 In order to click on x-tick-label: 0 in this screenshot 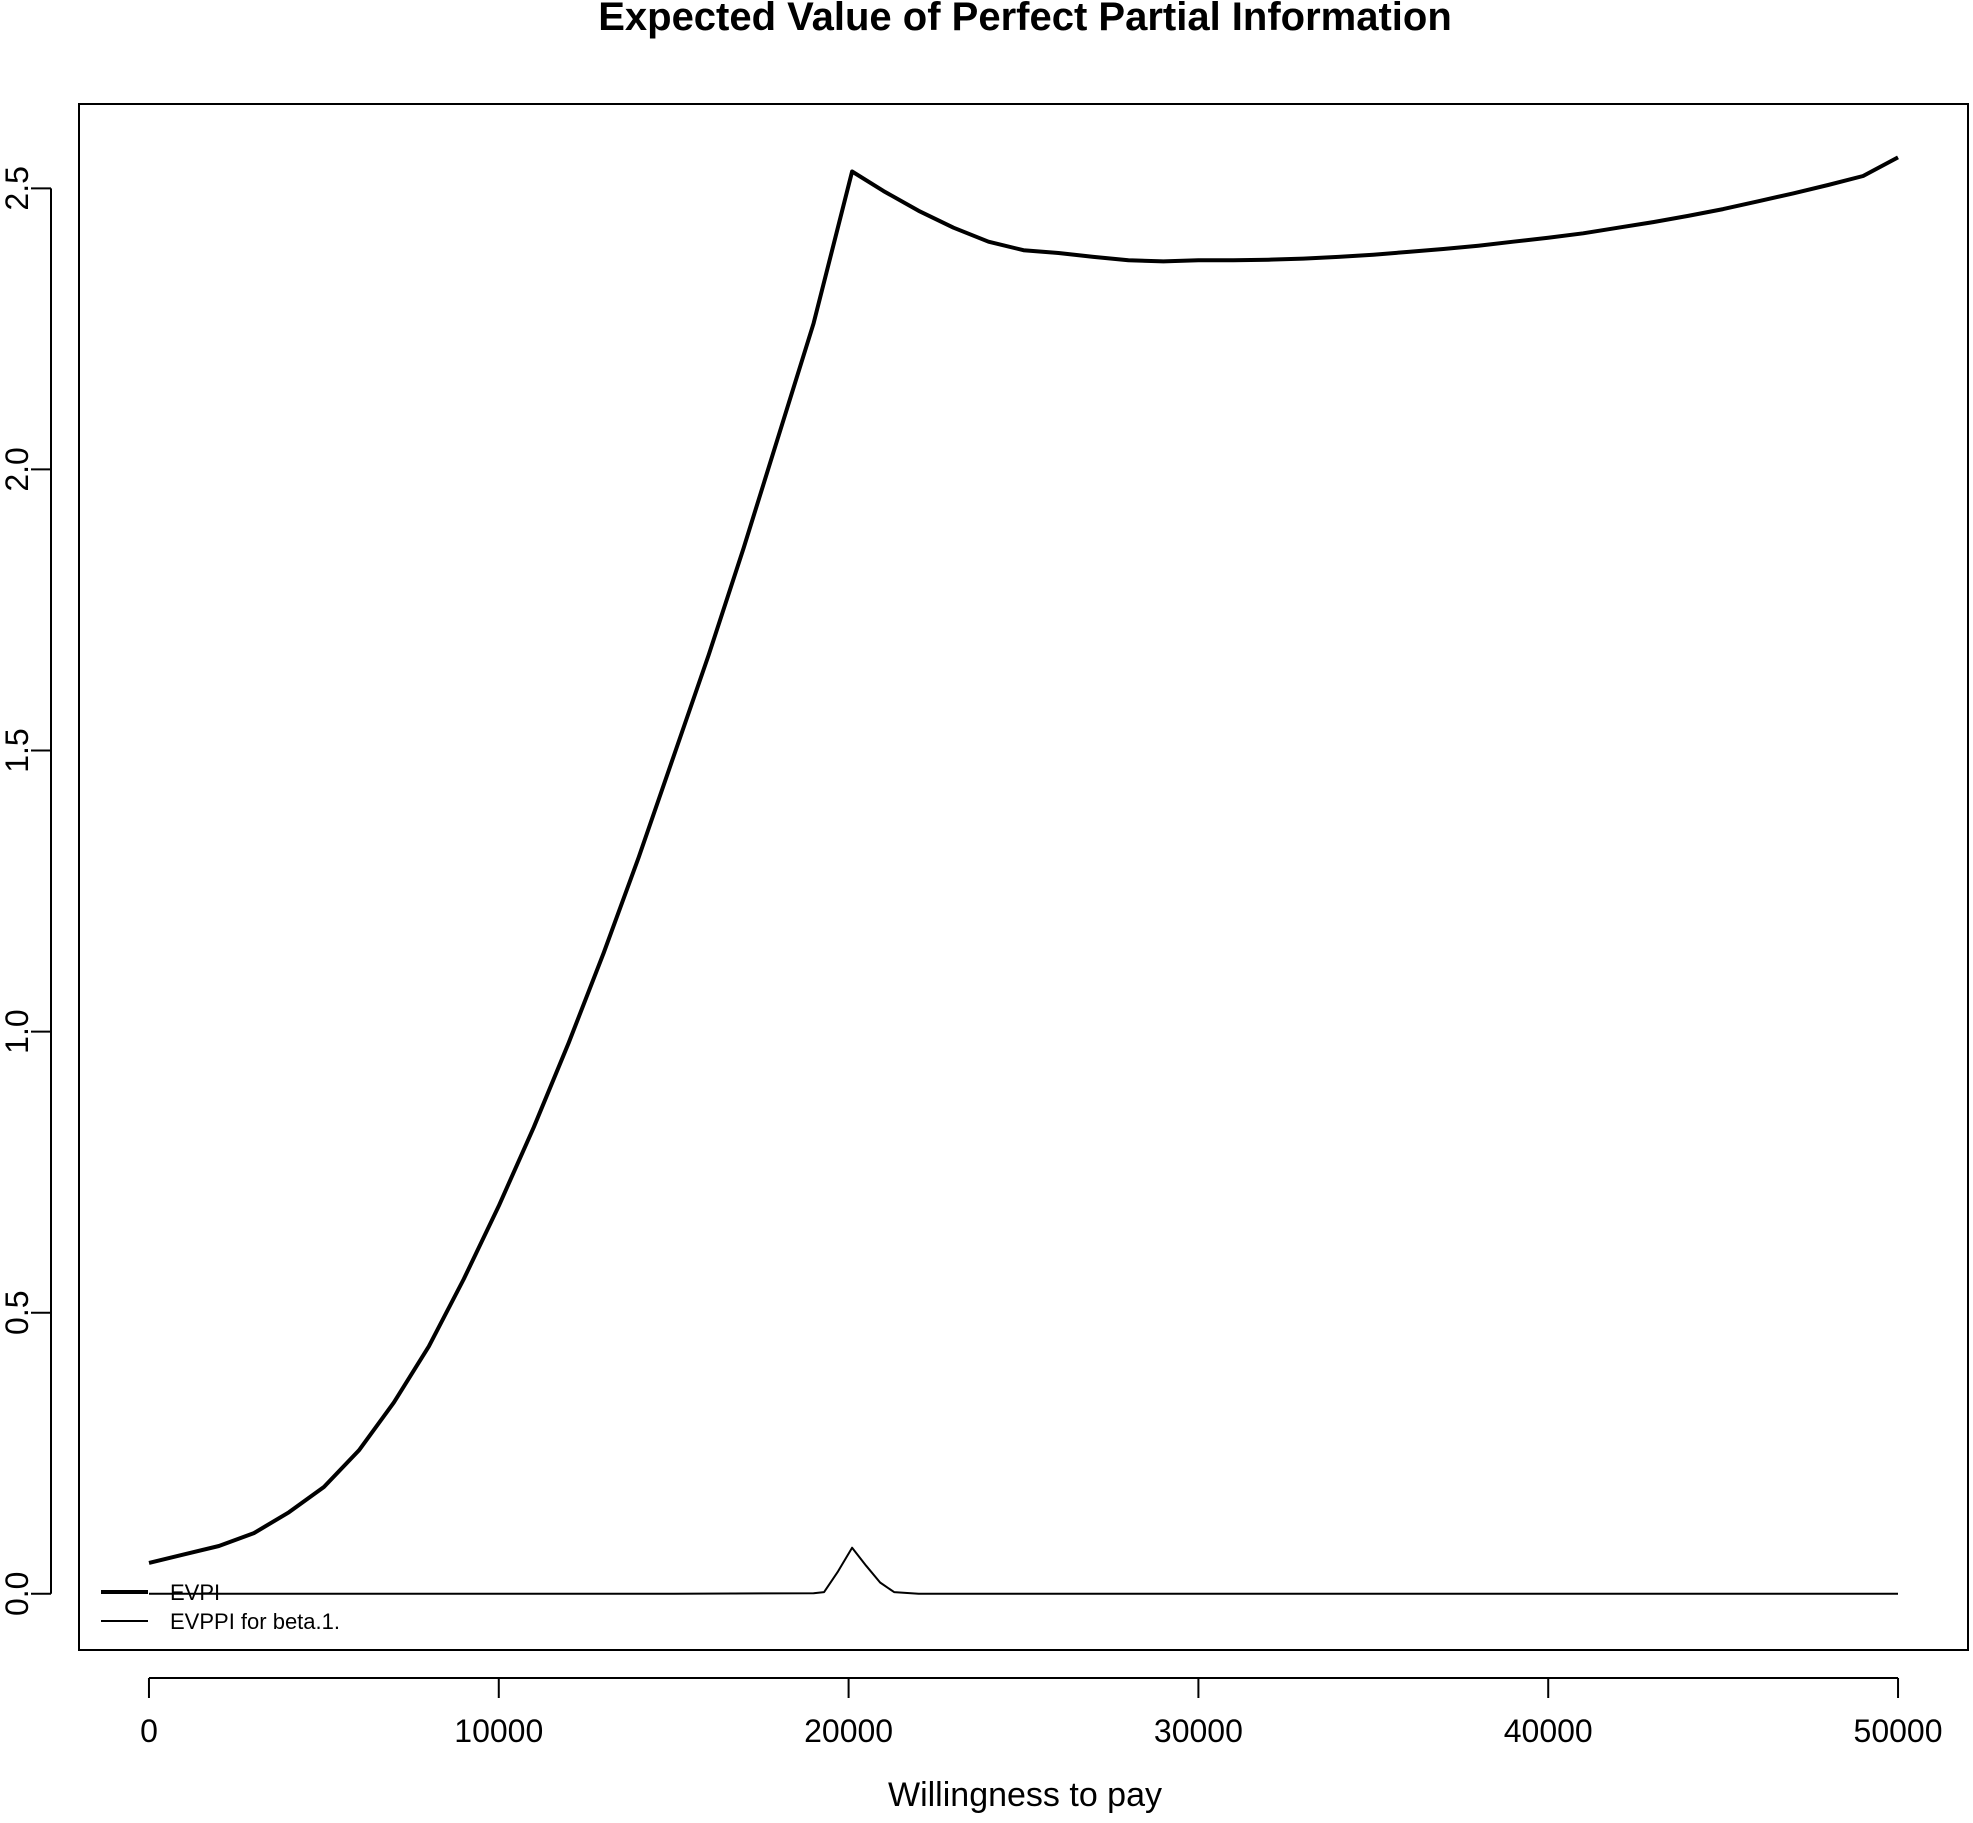, I will do `click(149, 1731)`.